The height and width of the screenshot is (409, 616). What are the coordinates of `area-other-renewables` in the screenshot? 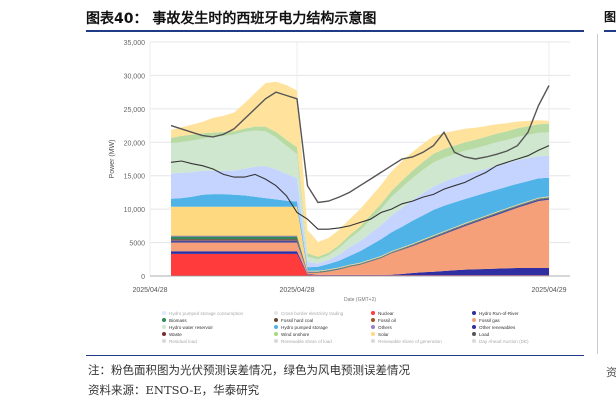 It's located at (360, 263).